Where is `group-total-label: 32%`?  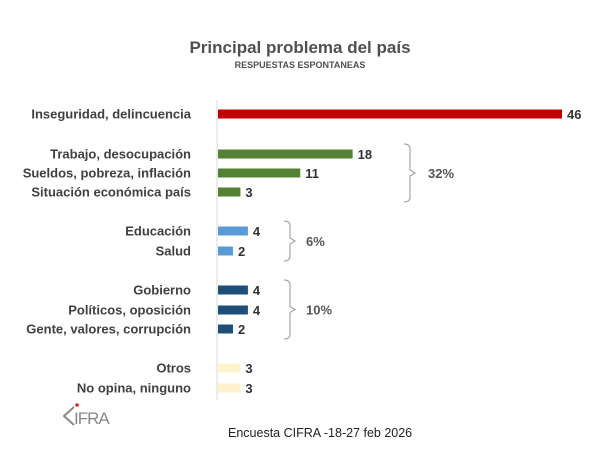 group-total-label: 32% is located at coordinates (441, 173).